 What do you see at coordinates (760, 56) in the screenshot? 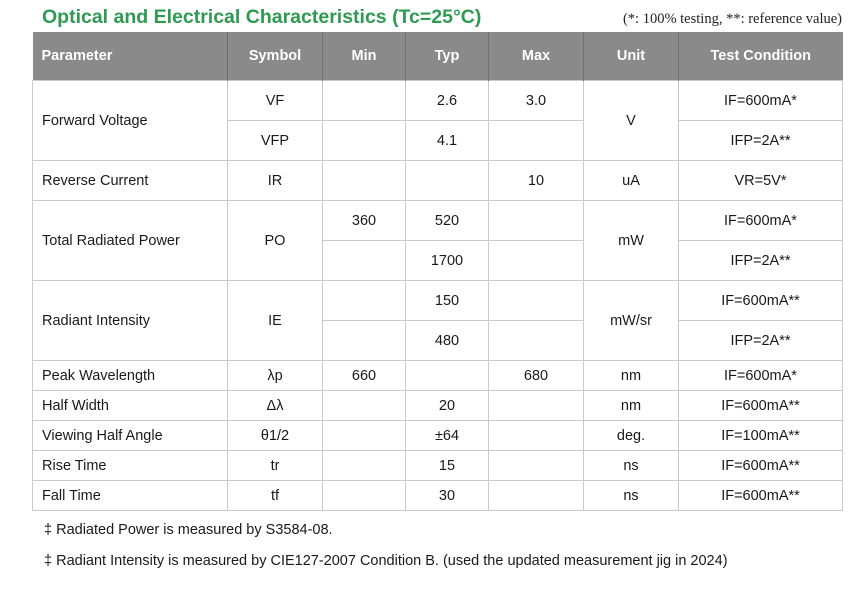
I see `header-test-condition: Test Condition` at bounding box center [760, 56].